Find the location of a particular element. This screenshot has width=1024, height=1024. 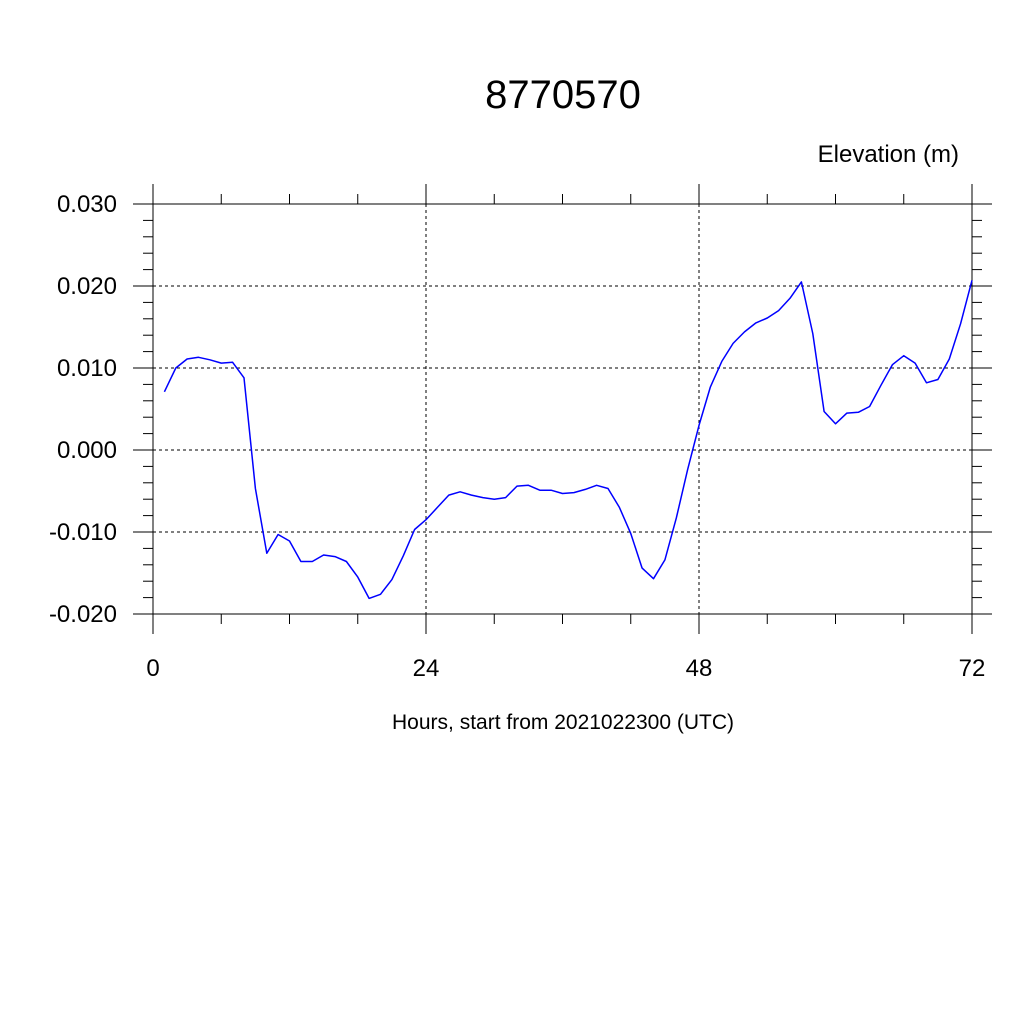

x-tick-label: 24 is located at coordinates (426, 668).